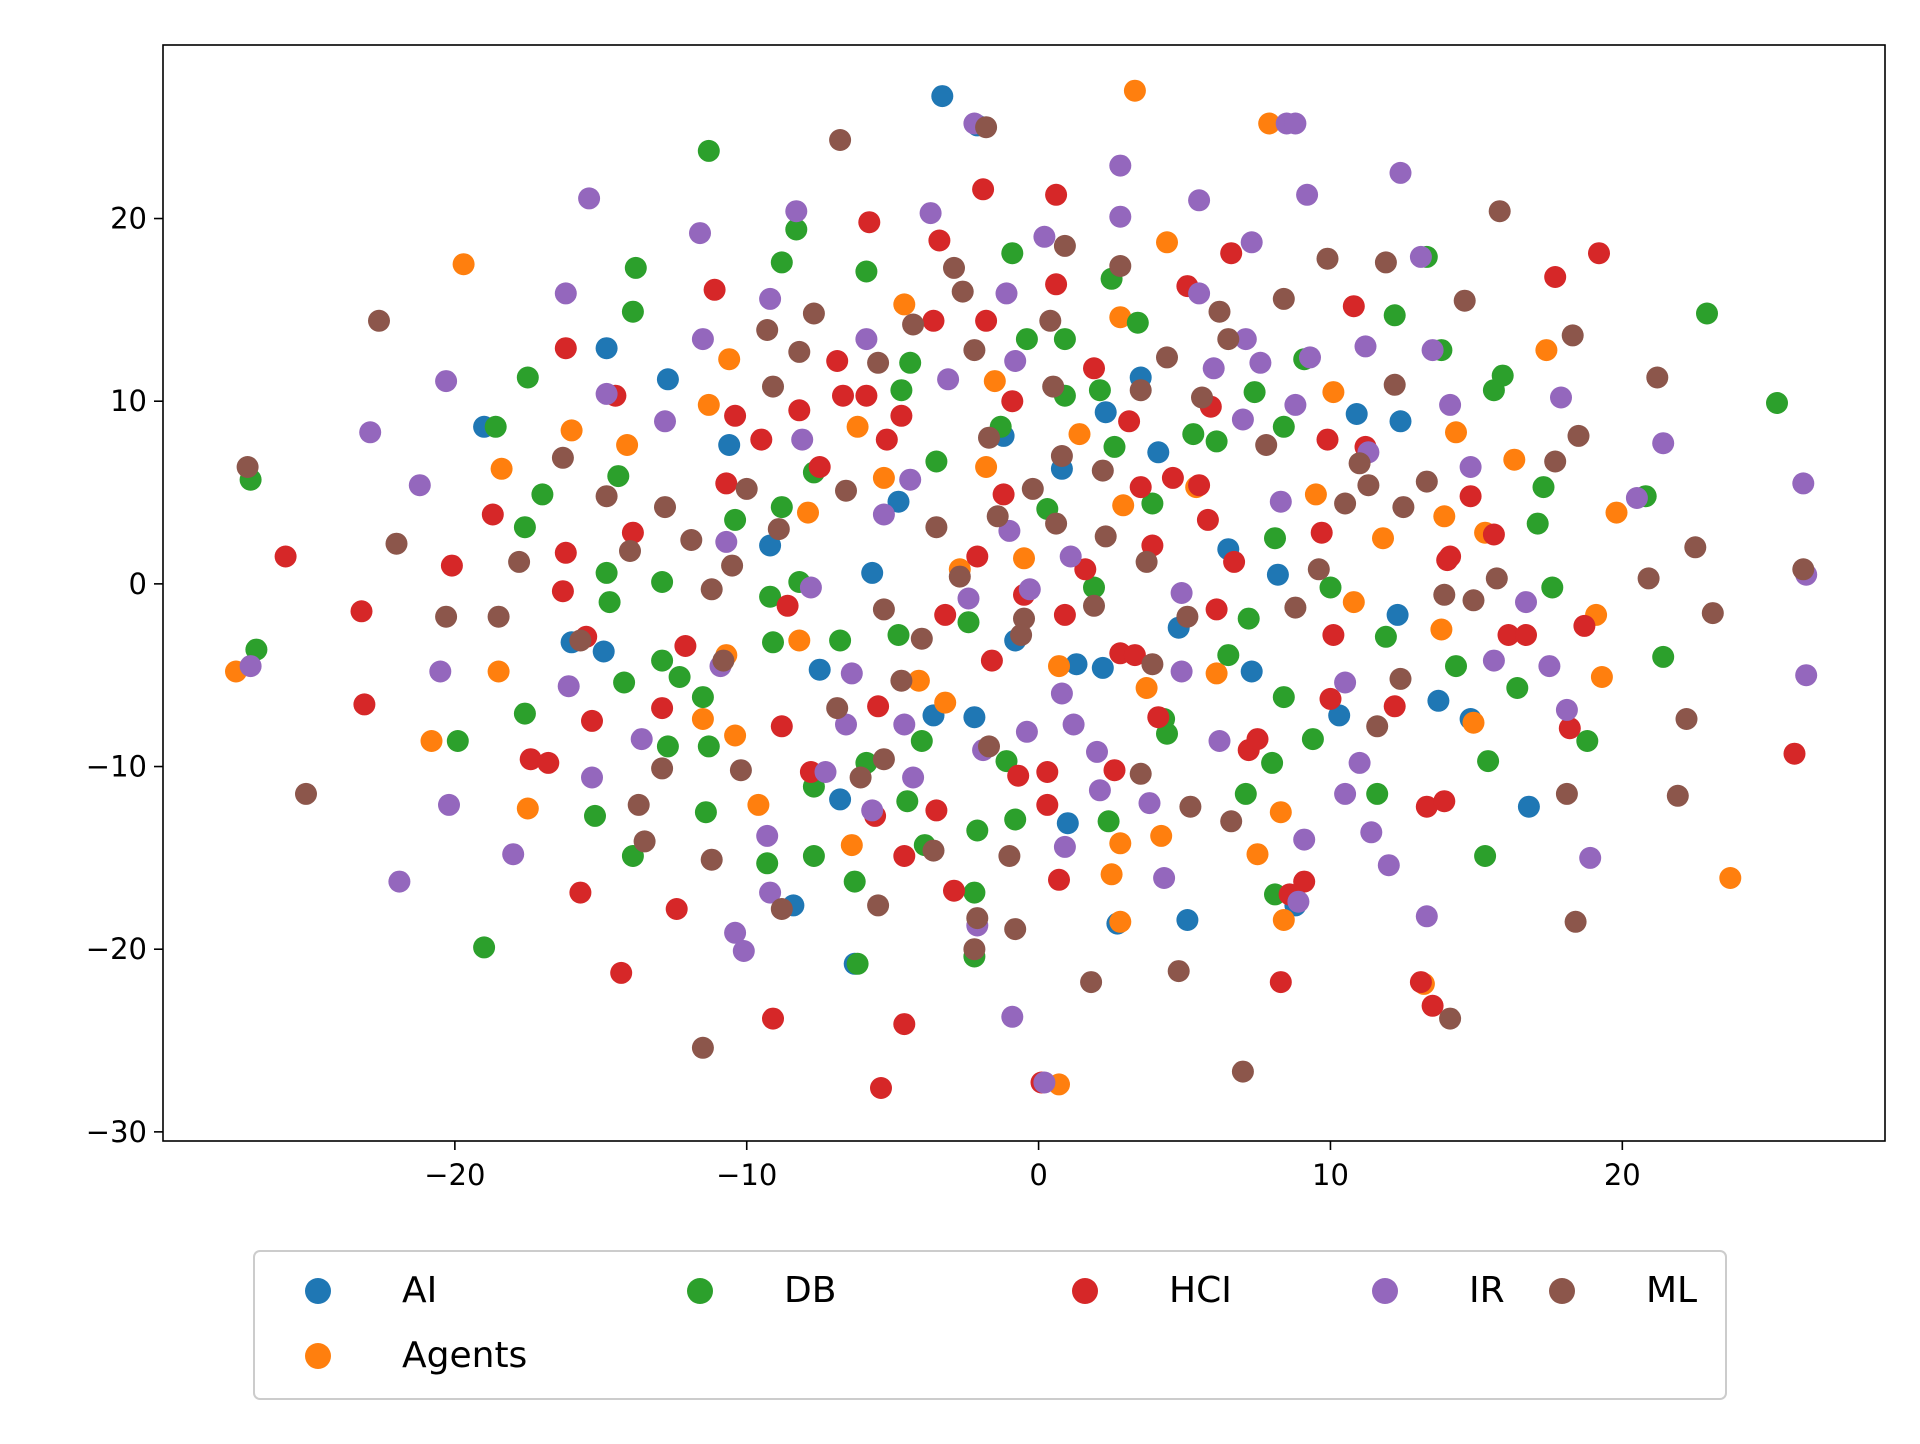 This screenshot has height=1444, width=1920. I want to click on legend-item-agents: Agents, so click(416, 1355).